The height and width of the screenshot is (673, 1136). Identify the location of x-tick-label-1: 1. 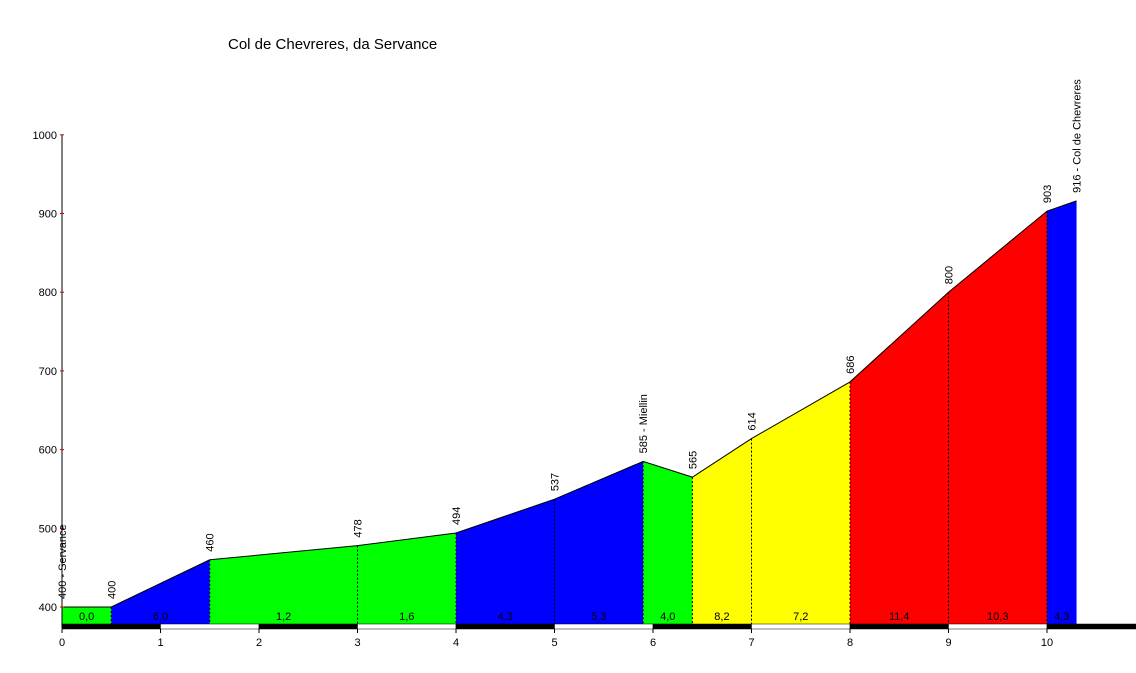
(160, 643).